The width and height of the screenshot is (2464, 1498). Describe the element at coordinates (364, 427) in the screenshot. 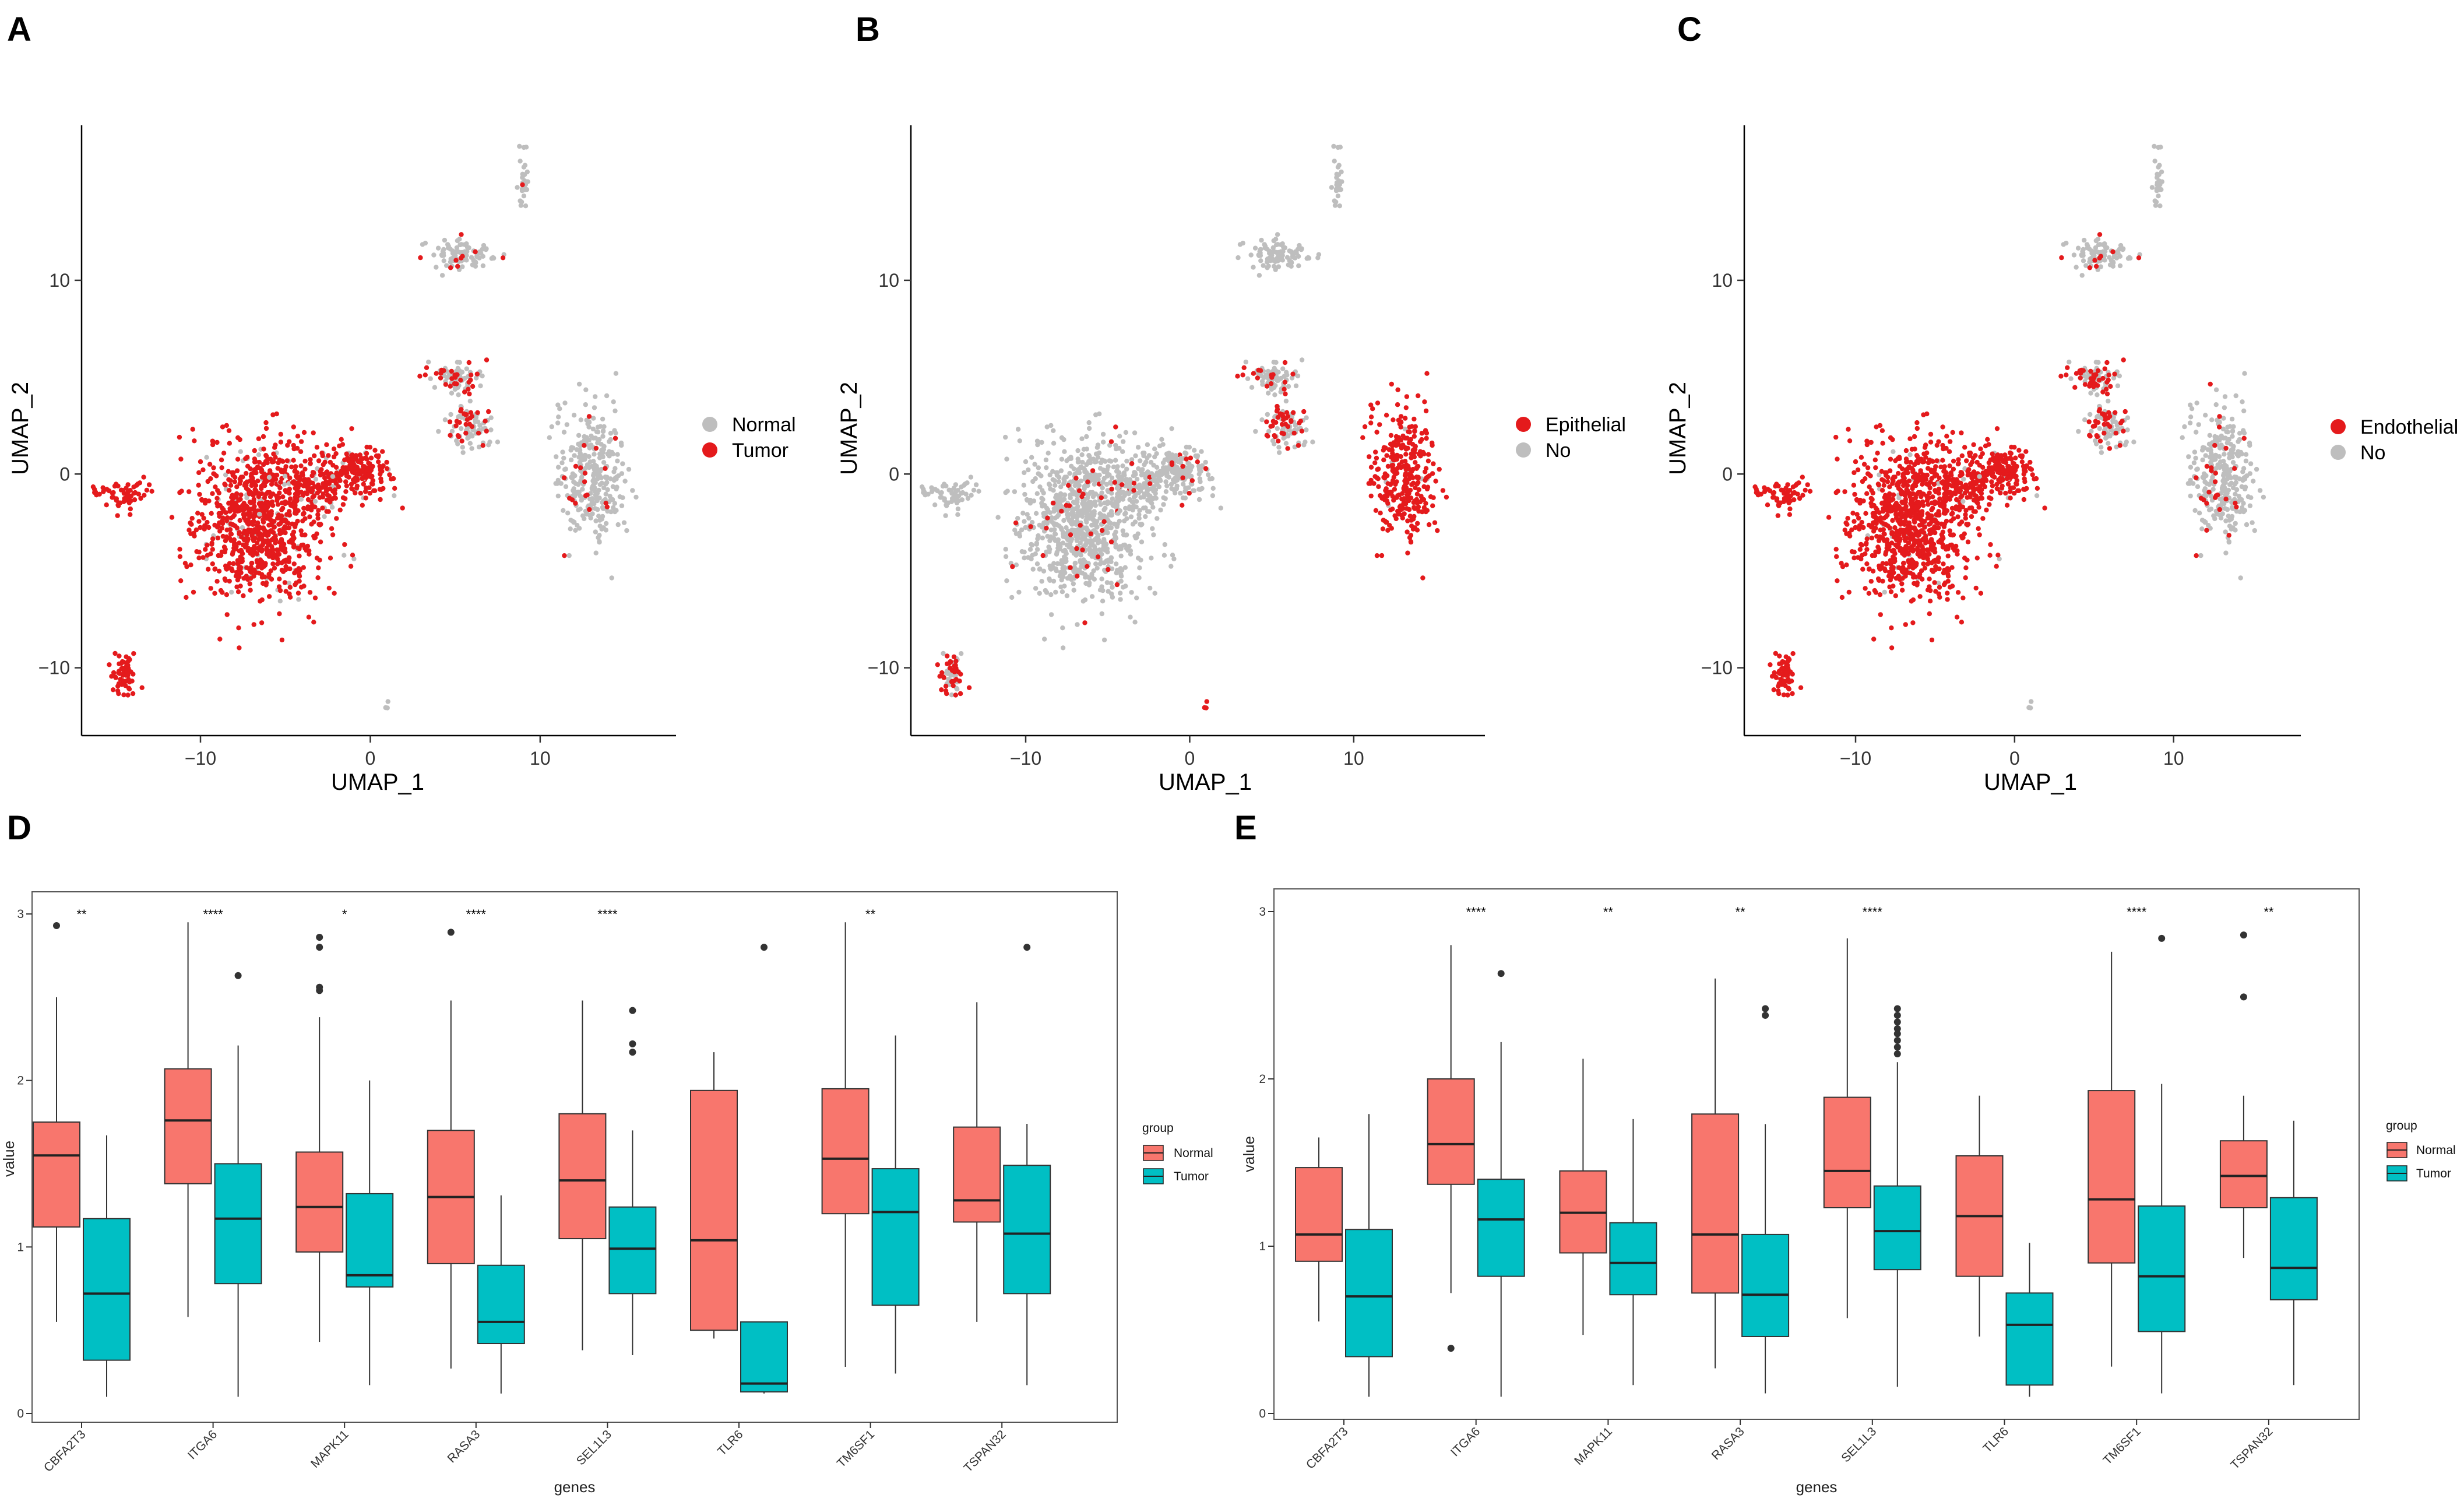

I see `umap-points-a` at that location.